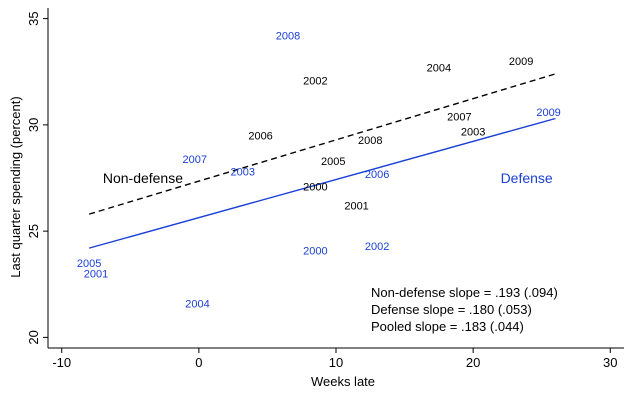 Image resolution: width=624 pixels, height=393 pixels. What do you see at coordinates (33, 125) in the screenshot?
I see `y-tick-label: 30` at bounding box center [33, 125].